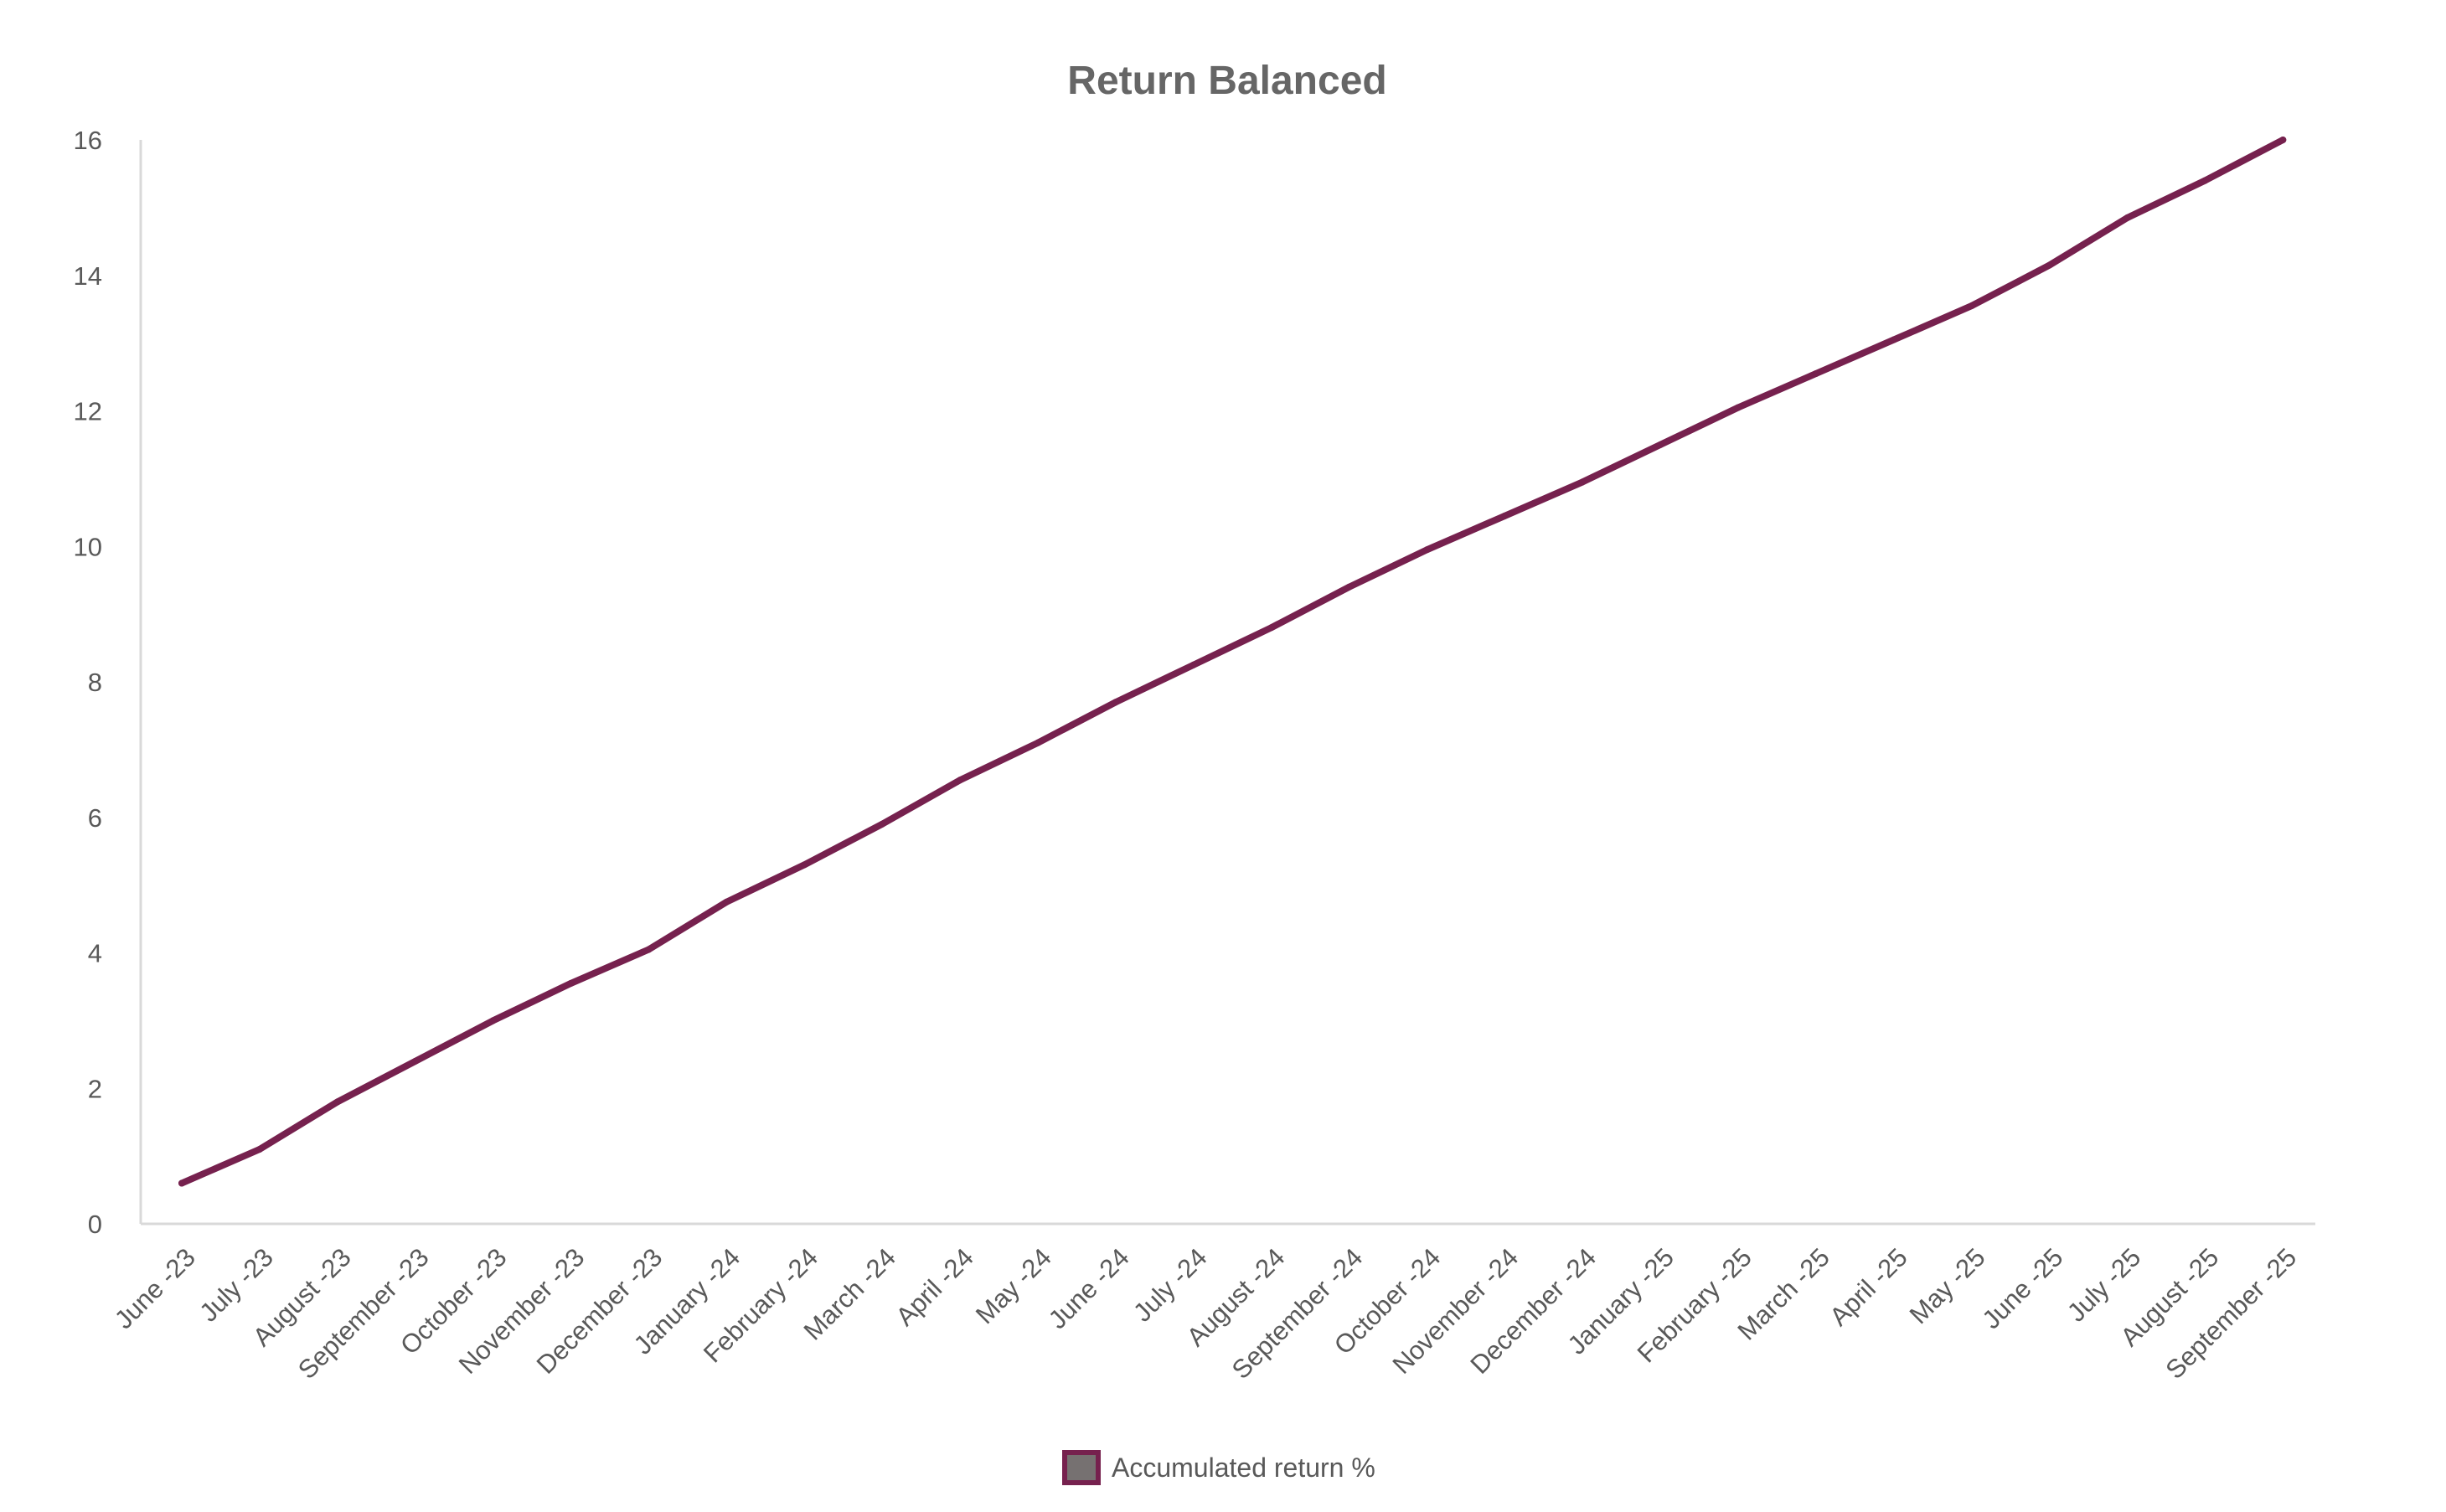 This screenshot has width=2446, height=1512. Describe the element at coordinates (1947, 1285) in the screenshot. I see `x-tick-label: May -25` at that location.